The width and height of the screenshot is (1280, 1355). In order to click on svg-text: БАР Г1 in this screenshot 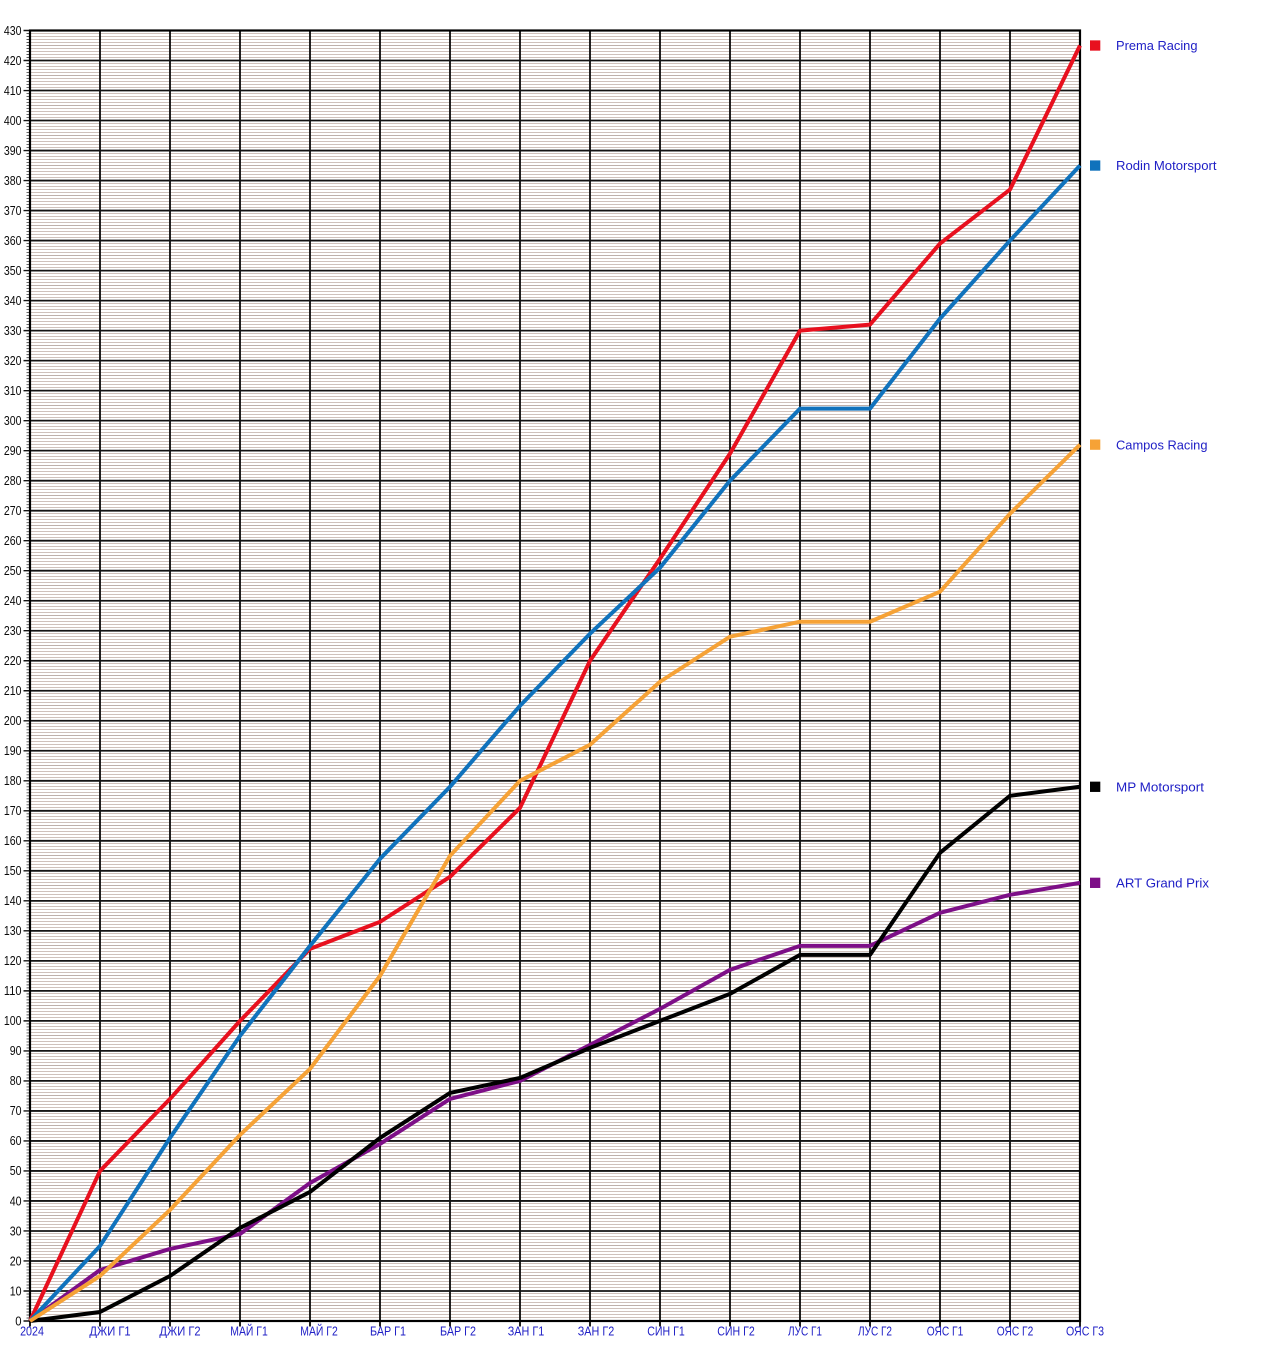, I will do `click(388, 1331)`.